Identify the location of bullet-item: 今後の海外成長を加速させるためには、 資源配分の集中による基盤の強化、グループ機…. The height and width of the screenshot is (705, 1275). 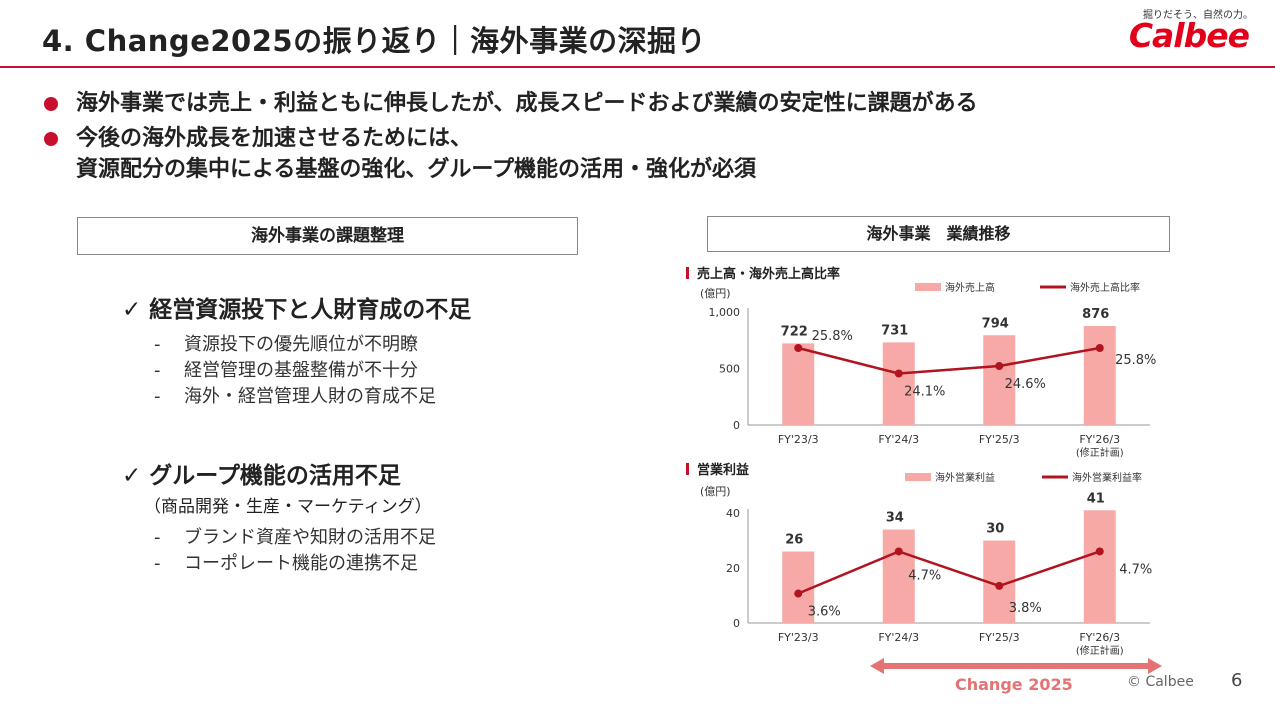
(511, 154).